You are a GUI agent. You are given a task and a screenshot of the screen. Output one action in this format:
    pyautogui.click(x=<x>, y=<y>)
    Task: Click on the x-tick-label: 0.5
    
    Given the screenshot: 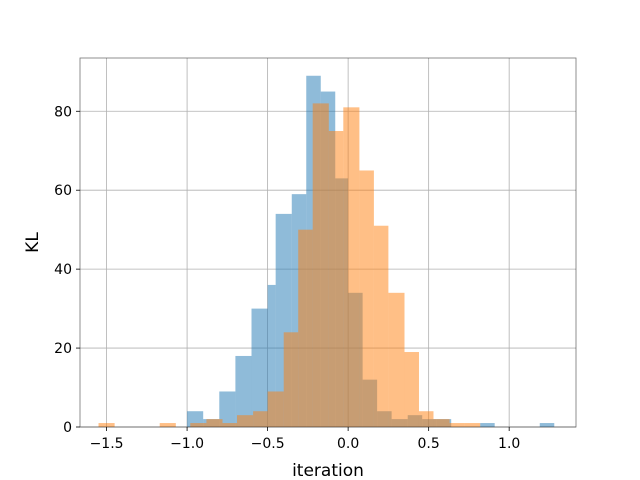 What is the action you would take?
    pyautogui.click(x=429, y=444)
    